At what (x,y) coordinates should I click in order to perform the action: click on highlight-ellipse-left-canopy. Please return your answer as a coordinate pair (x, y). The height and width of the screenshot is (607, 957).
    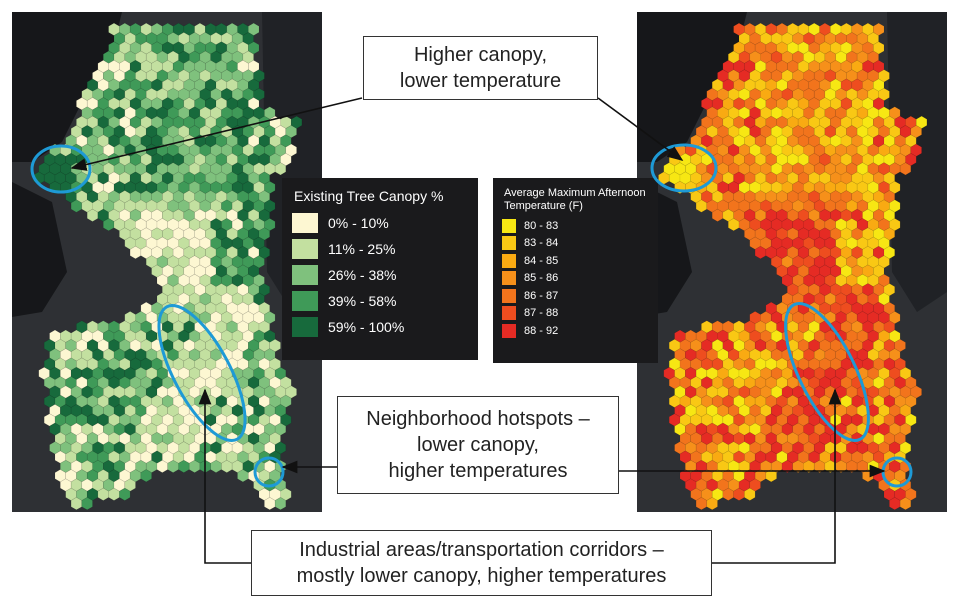
    Looking at the image, I should click on (61, 169).